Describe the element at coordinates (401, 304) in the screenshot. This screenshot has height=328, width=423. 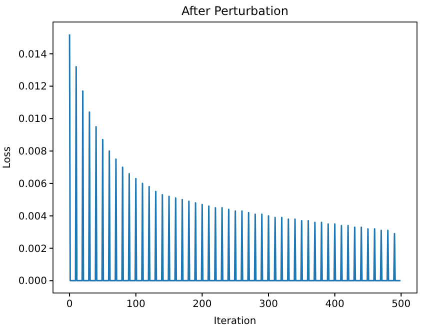
I see `x-tick-label: 500` at that location.